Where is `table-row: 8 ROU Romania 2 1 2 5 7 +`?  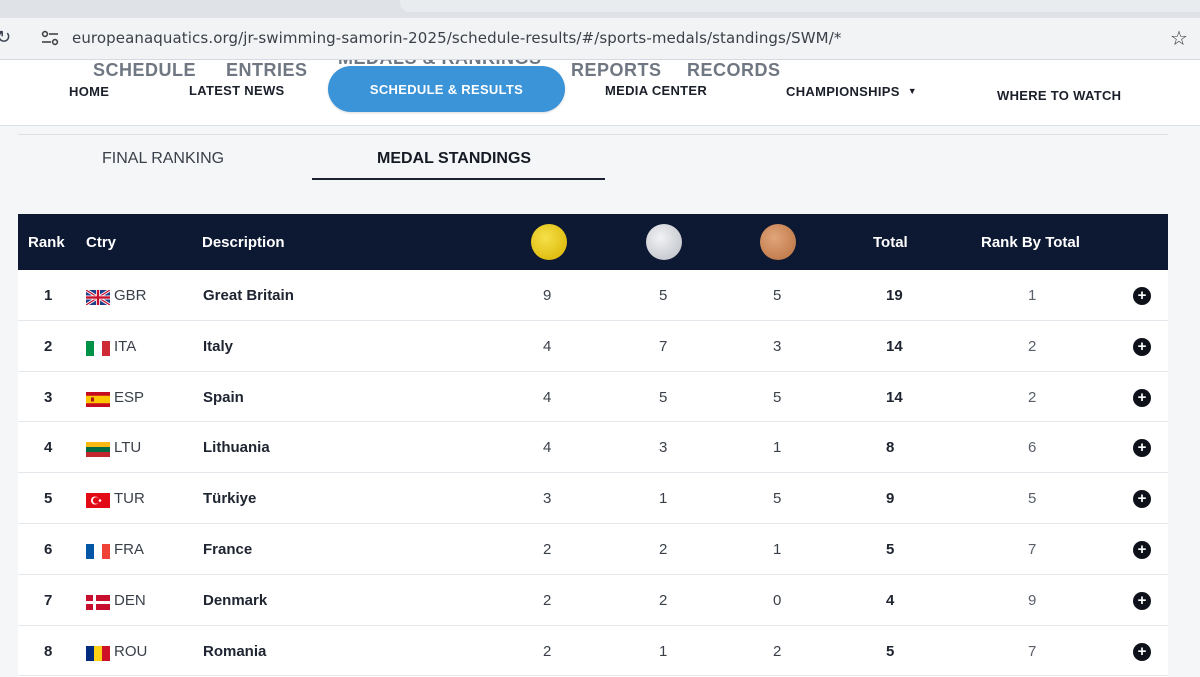
table-row: 8 ROU Romania 2 1 2 5 7 + is located at coordinates (593, 651).